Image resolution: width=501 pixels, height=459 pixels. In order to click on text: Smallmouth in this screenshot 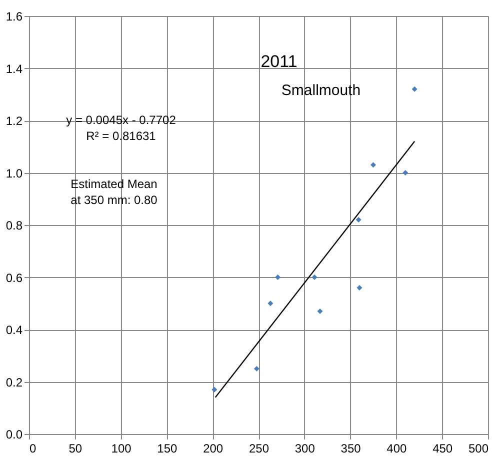, I will do `click(321, 90)`.